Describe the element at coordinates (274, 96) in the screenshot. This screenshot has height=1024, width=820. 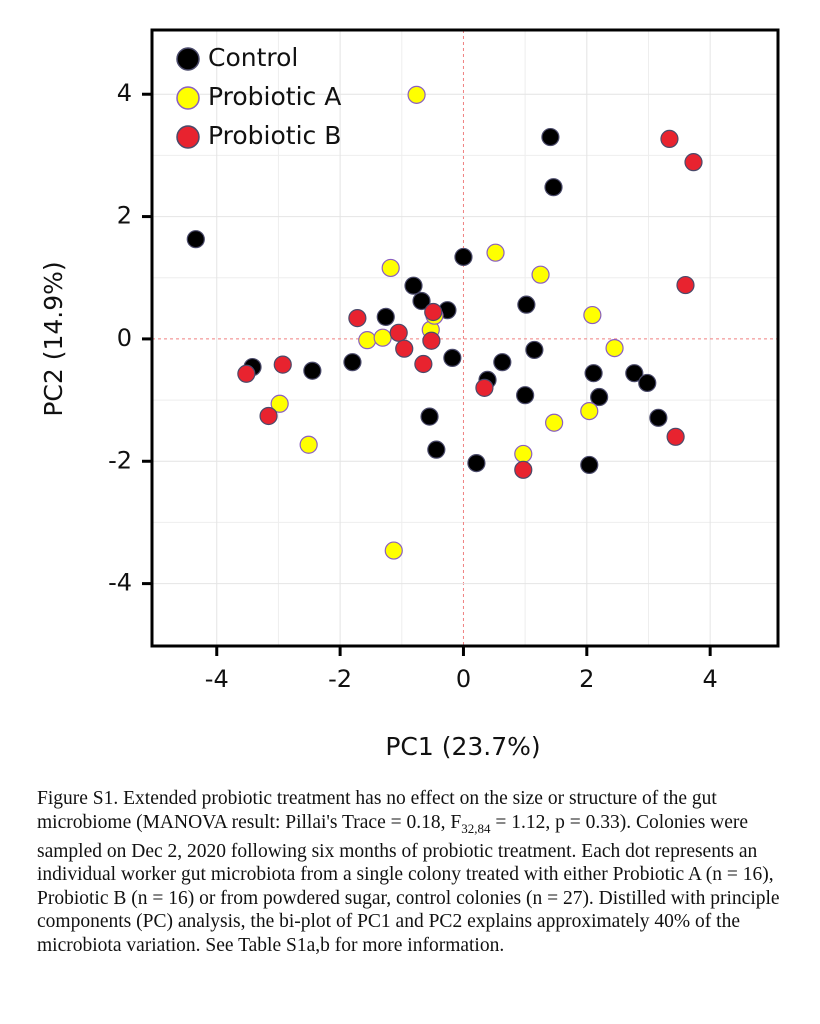
I see `legend-label: Probiotic A` at that location.